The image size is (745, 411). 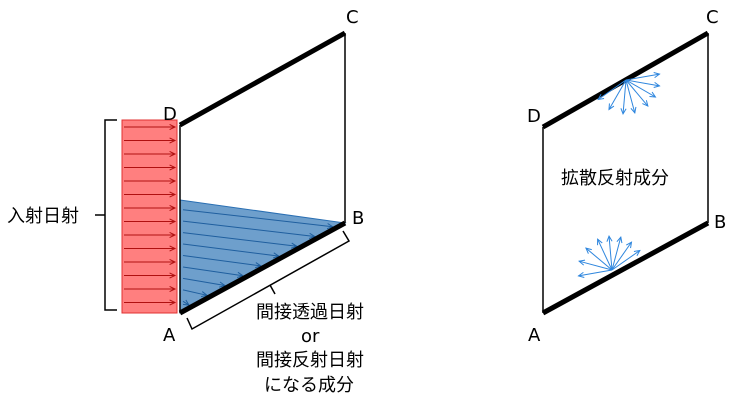 I want to click on indirect-arrows, so click(x=258, y=257).